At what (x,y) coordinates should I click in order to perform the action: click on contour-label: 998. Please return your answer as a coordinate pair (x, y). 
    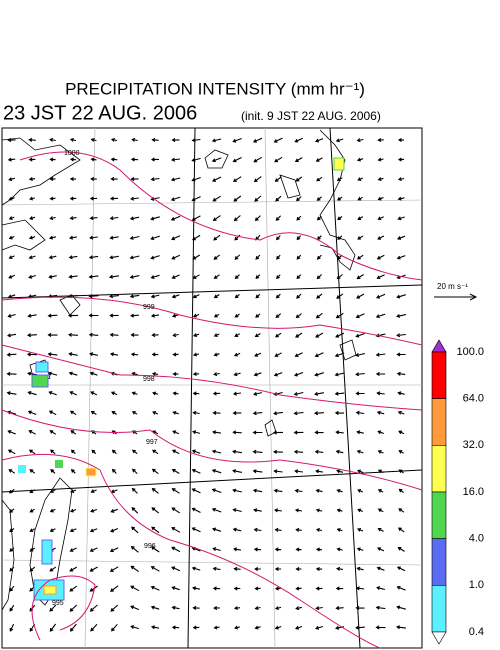
    Looking at the image, I should click on (149, 379).